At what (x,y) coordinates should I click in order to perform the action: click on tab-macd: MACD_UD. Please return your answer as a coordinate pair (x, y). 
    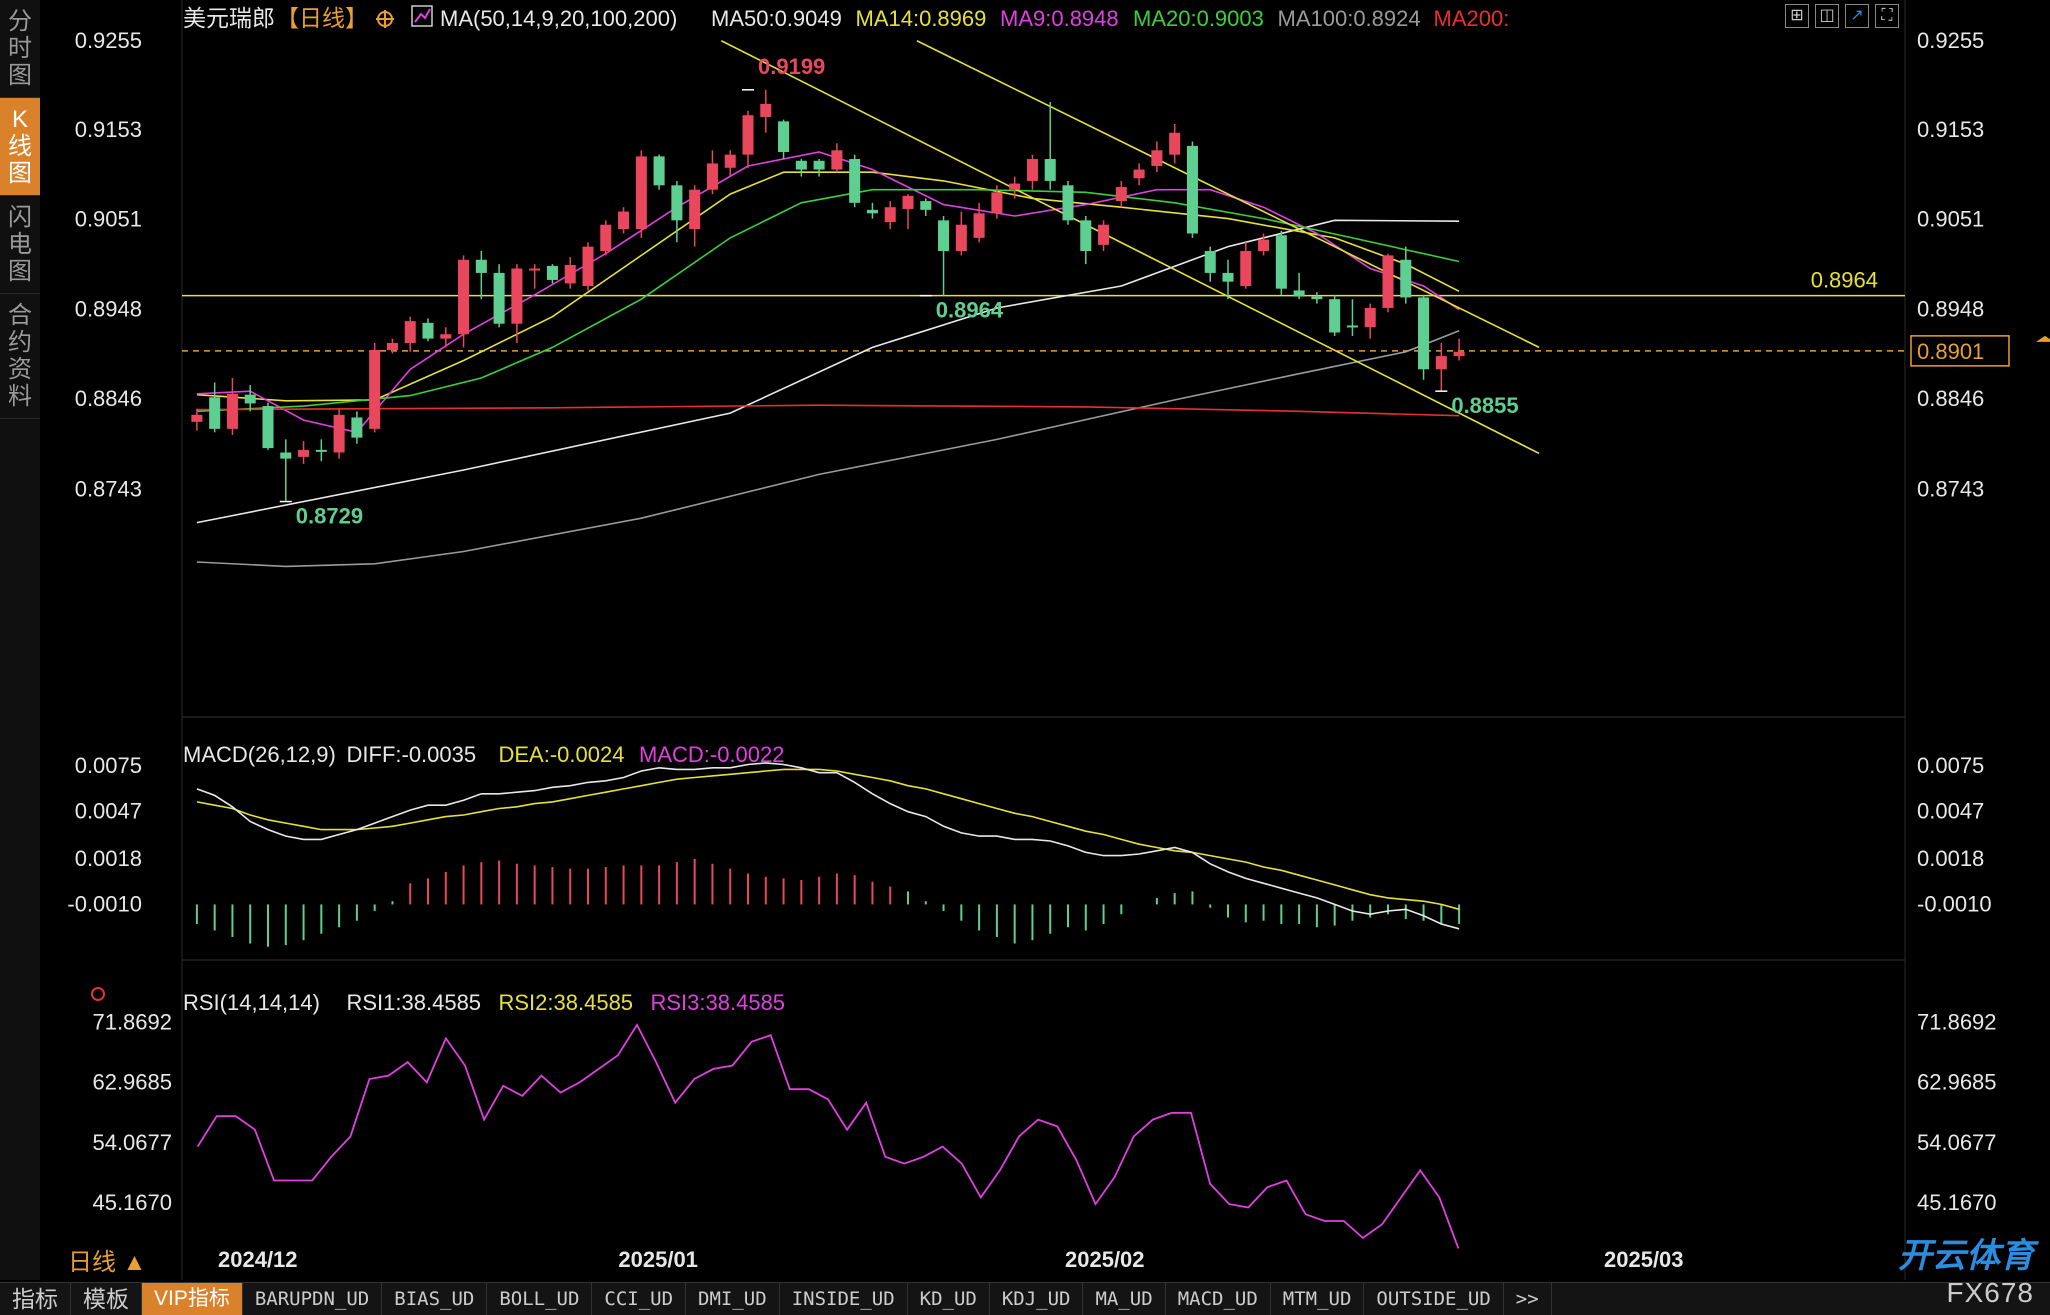
    Looking at the image, I should click on (1218, 1299).